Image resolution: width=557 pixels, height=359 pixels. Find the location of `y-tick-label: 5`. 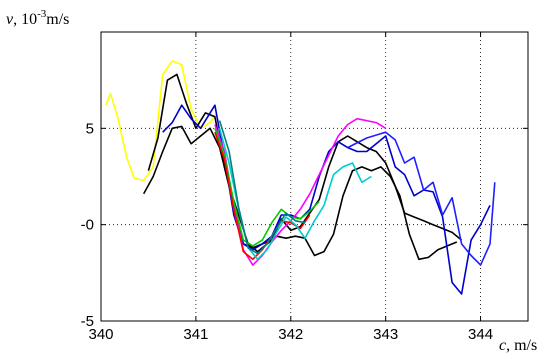

y-tick-label: 5 is located at coordinates (90, 128).